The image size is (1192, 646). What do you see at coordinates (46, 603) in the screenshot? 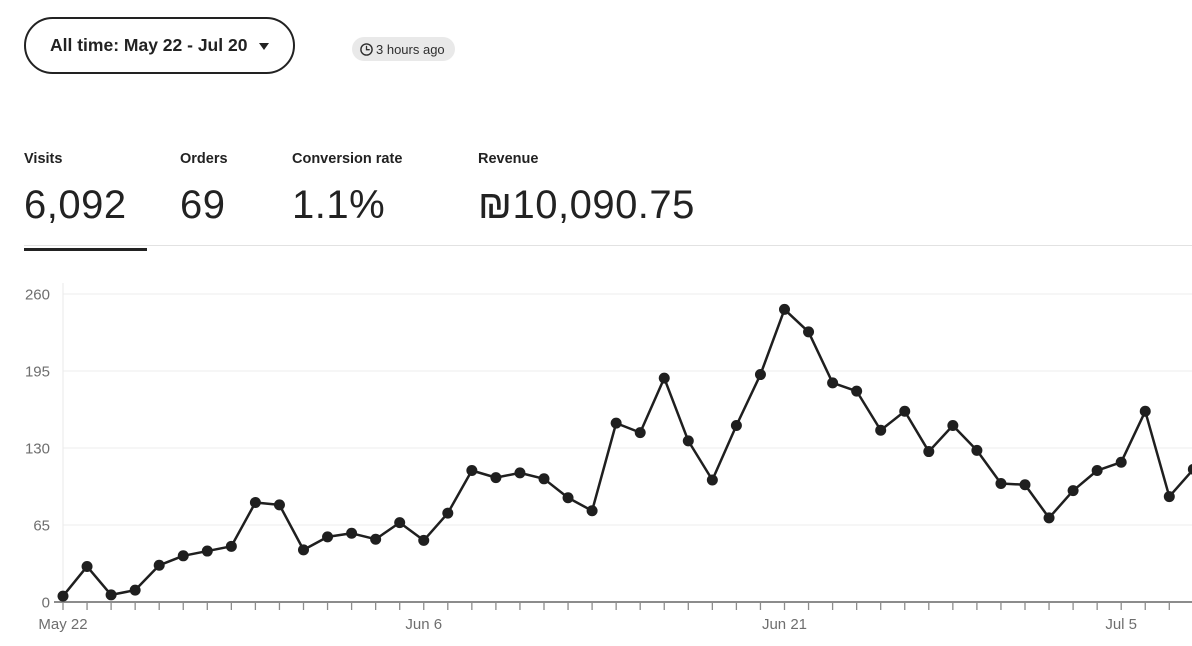
I see `y-tick-label: 0` at bounding box center [46, 603].